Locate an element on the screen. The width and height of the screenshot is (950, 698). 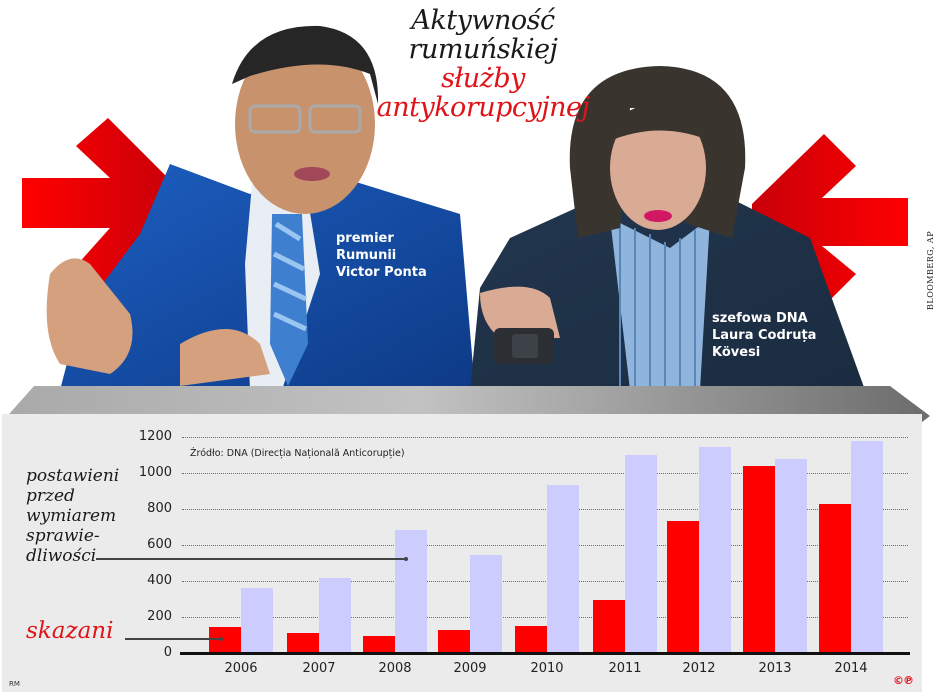
bar-skazani-2012 is located at coordinates (683, 587).